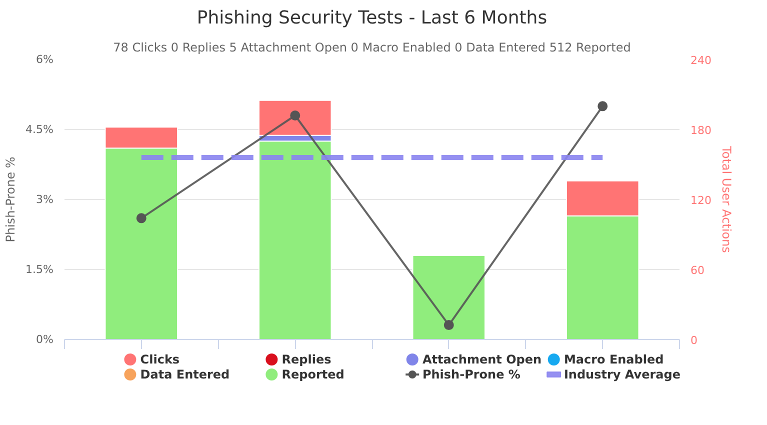 This screenshot has height=425, width=767. What do you see at coordinates (372, 18) in the screenshot?
I see `chart-title: Phishing Security Tests - Last 6 Months` at bounding box center [372, 18].